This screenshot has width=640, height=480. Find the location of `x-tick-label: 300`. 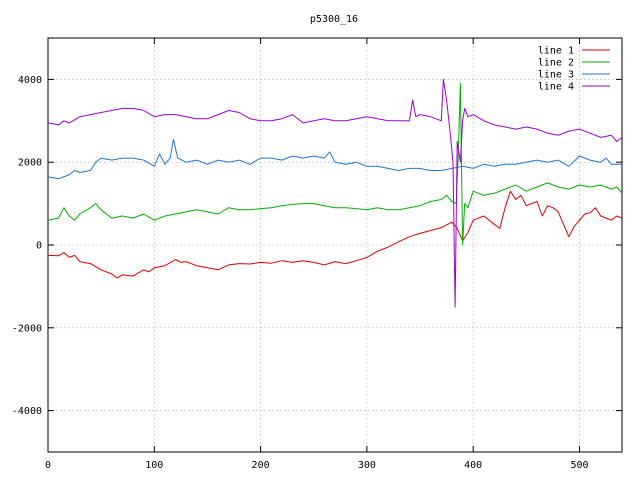

x-tick-label: 300 is located at coordinates (367, 465).